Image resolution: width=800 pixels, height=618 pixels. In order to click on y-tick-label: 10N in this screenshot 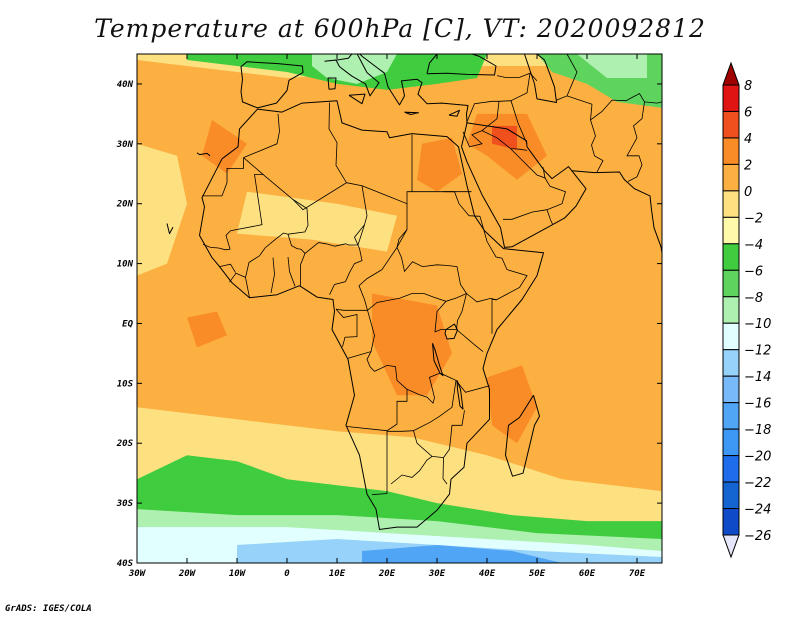, I will do `click(125, 265)`.